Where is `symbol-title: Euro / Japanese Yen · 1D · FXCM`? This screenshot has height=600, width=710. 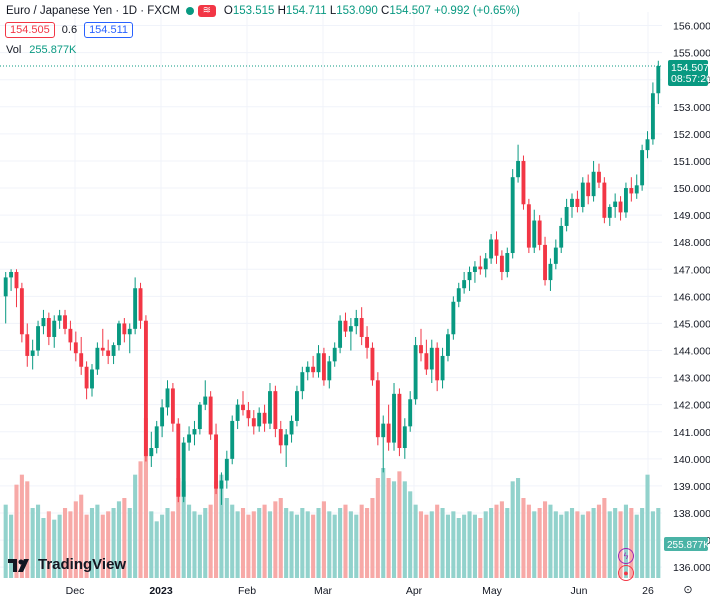
symbol-title: Euro / Japanese Yen · 1D · FXCM is located at coordinates (93, 11).